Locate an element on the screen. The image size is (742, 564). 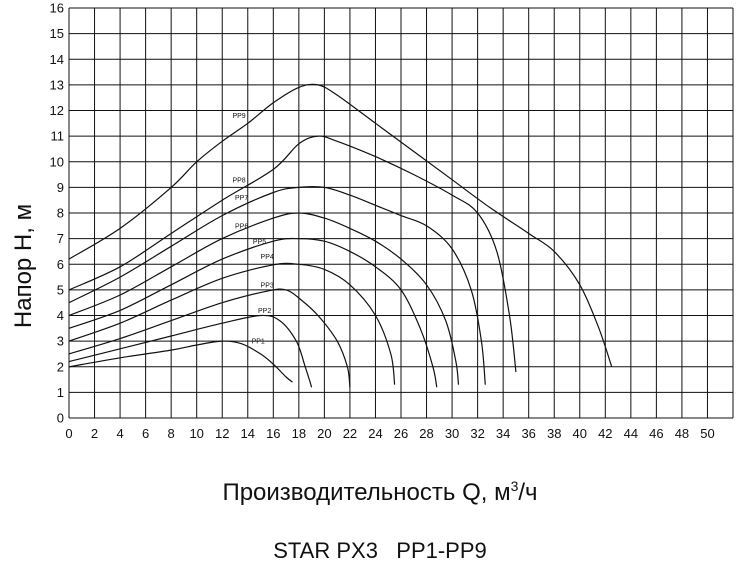
y-tick-label: 6 is located at coordinates (60, 264).